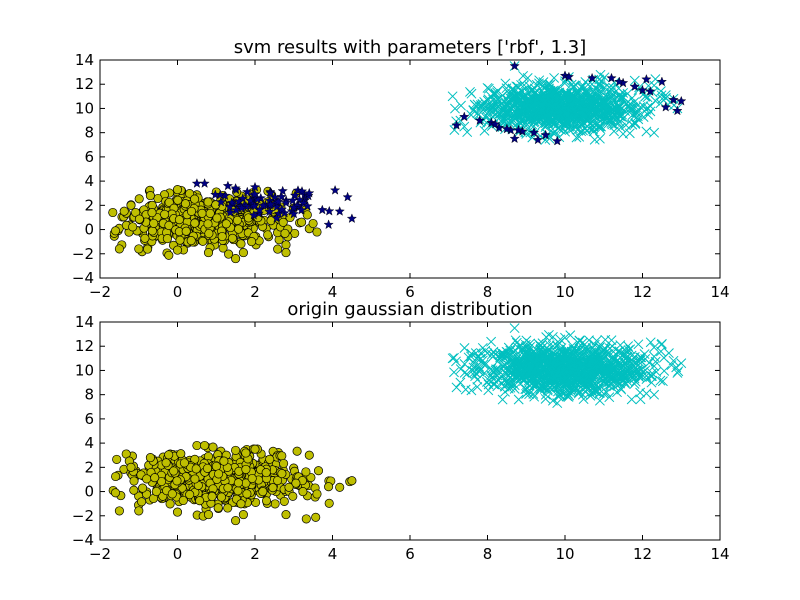  I want to click on x-tick-label: 0, so click(178, 292).